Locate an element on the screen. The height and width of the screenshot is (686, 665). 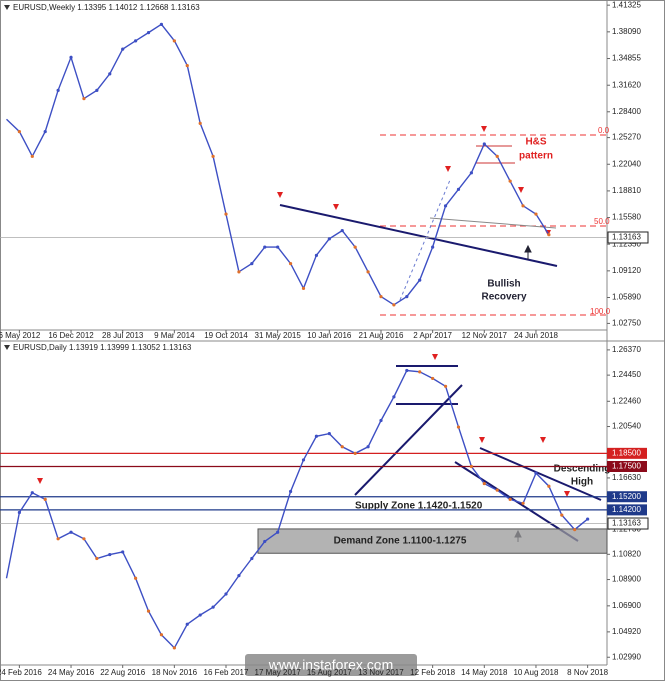
annotation: pattern is located at coordinates (536, 156).